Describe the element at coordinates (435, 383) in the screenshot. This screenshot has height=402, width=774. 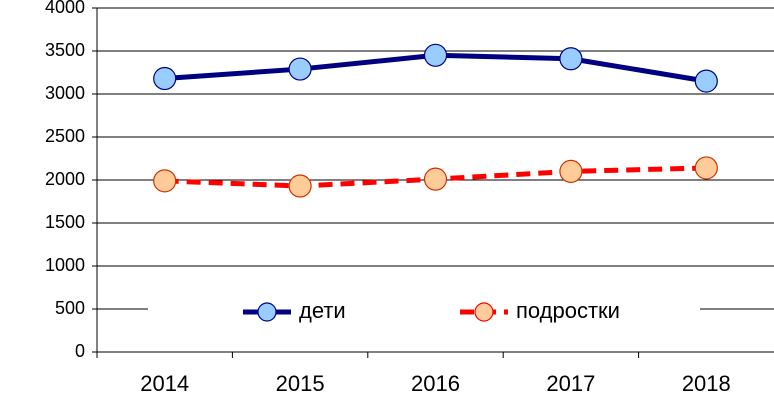
I see `x-tick-label: 2016` at that location.